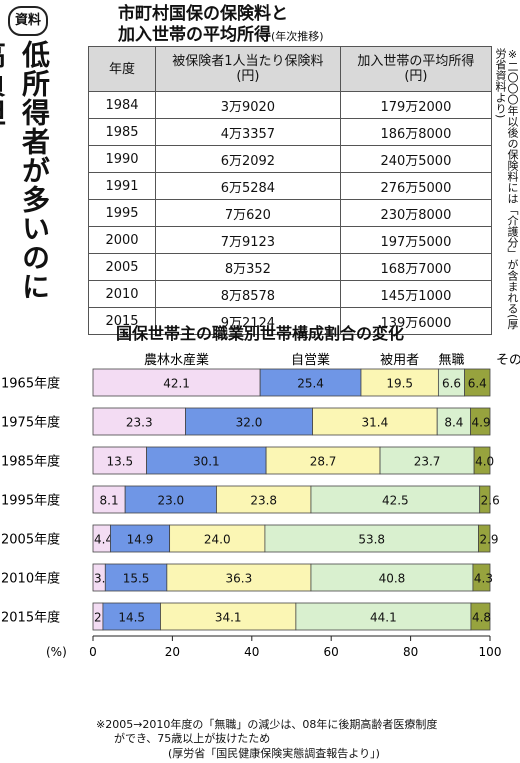  Describe the element at coordinates (56, 652) in the screenshot. I see `x-axis-unit: (%)` at that location.